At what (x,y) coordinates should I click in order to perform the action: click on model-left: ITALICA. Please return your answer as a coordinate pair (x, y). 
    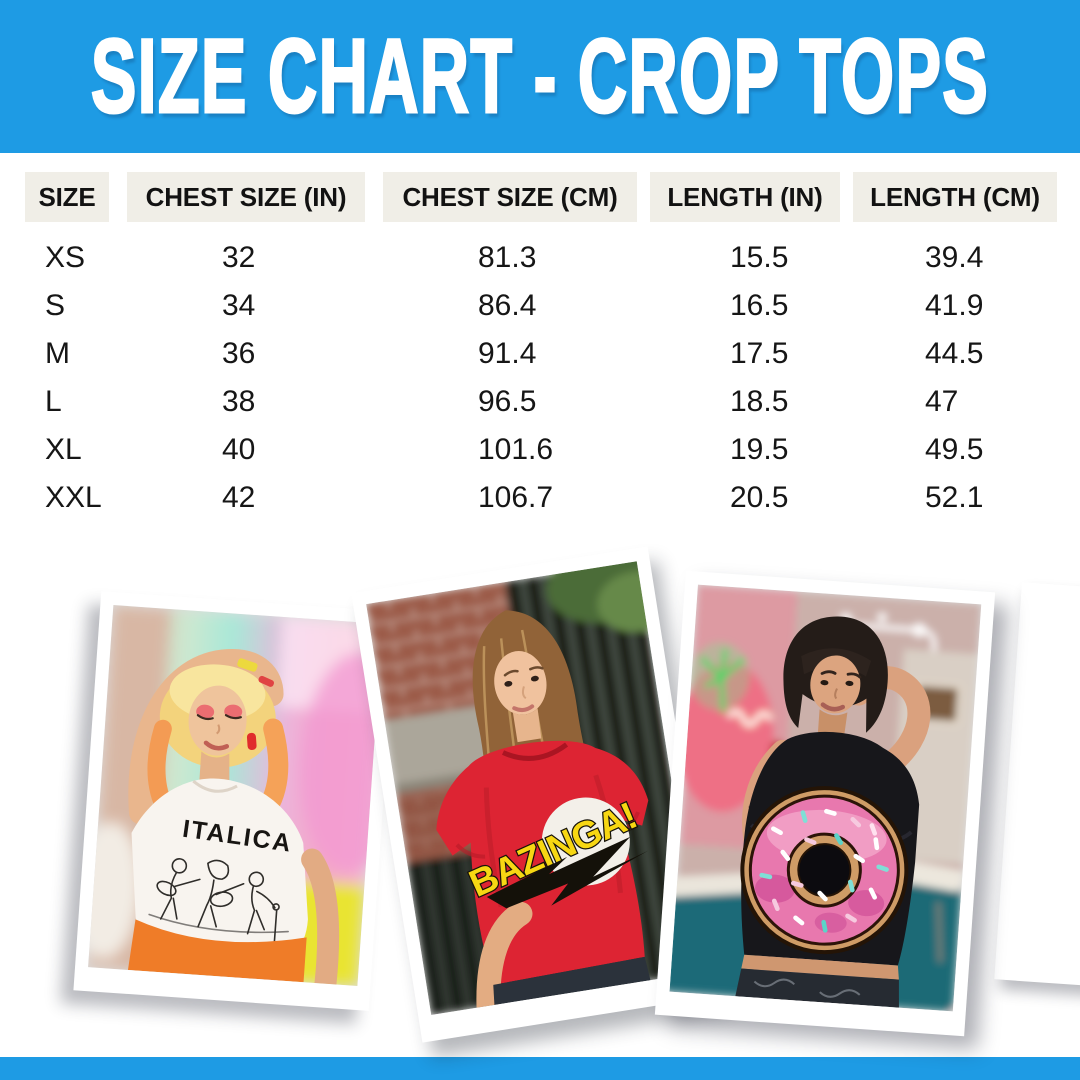
    Looking at the image, I should click on (233, 817).